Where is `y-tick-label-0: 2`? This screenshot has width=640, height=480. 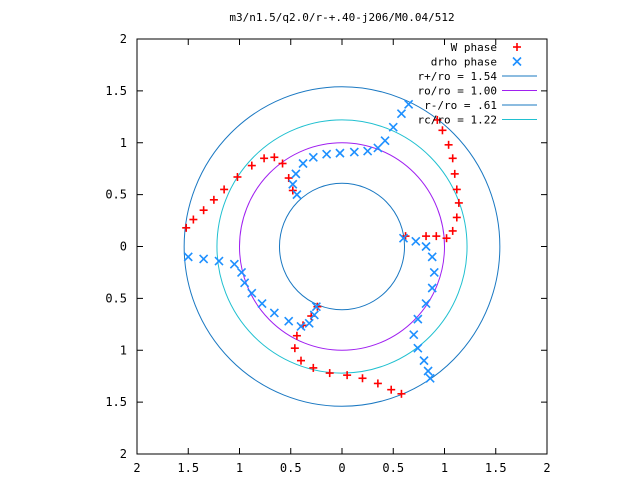 y-tick-label-0: 2 is located at coordinates (123, 39).